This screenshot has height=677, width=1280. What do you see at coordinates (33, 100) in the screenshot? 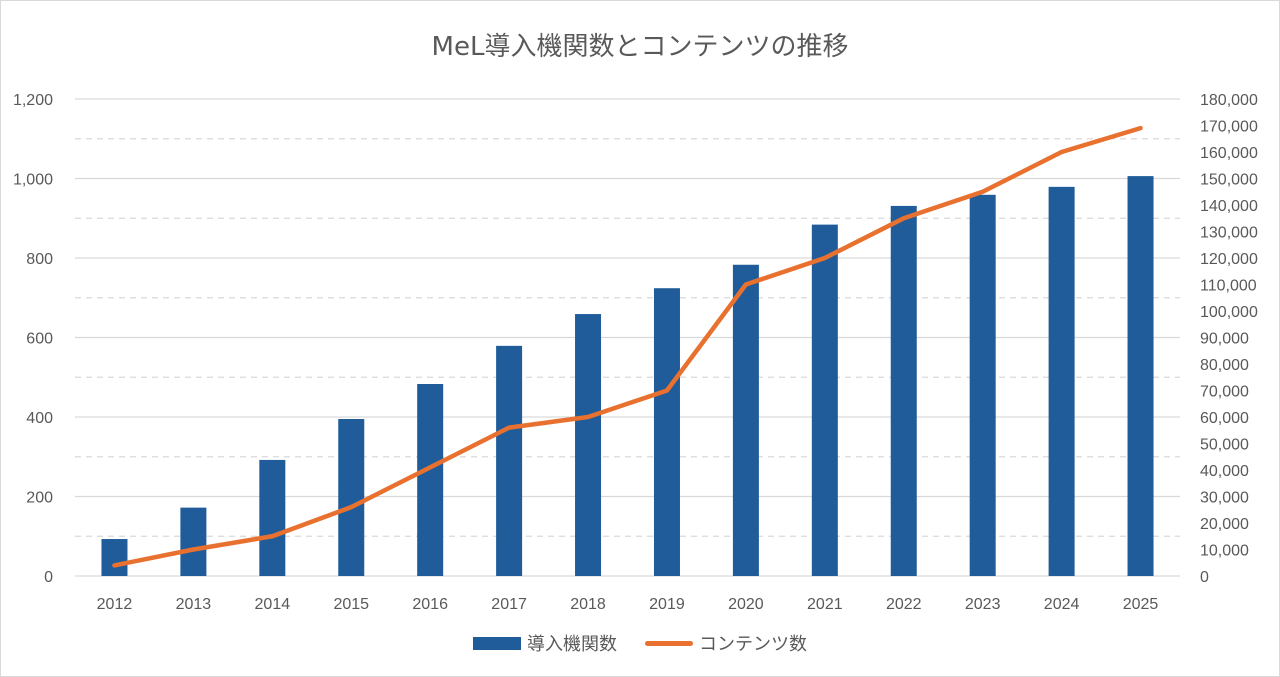
I see `left-tick-label: 1,200` at bounding box center [33, 100].